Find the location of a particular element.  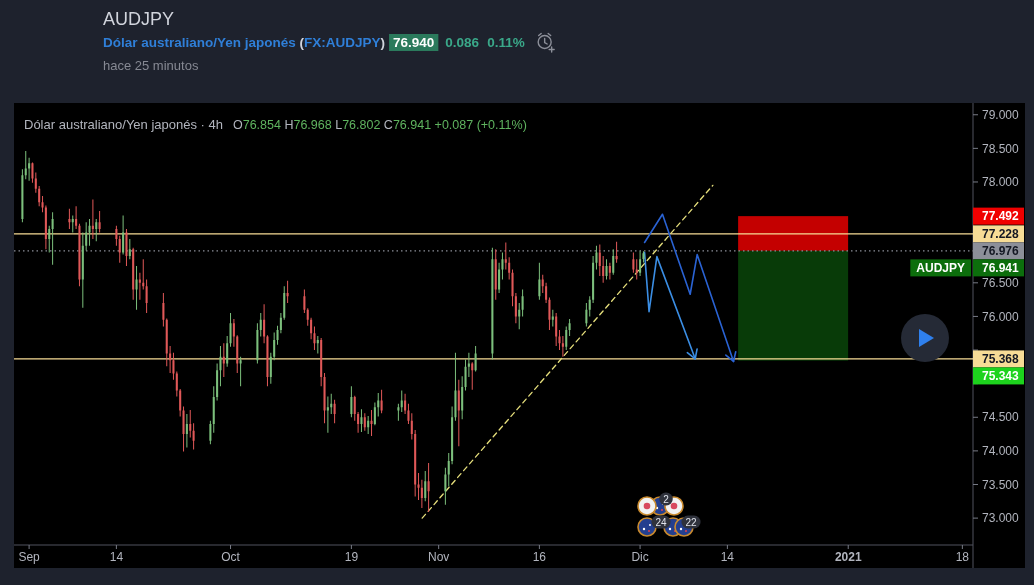

text: 76.940 is located at coordinates (414, 42).